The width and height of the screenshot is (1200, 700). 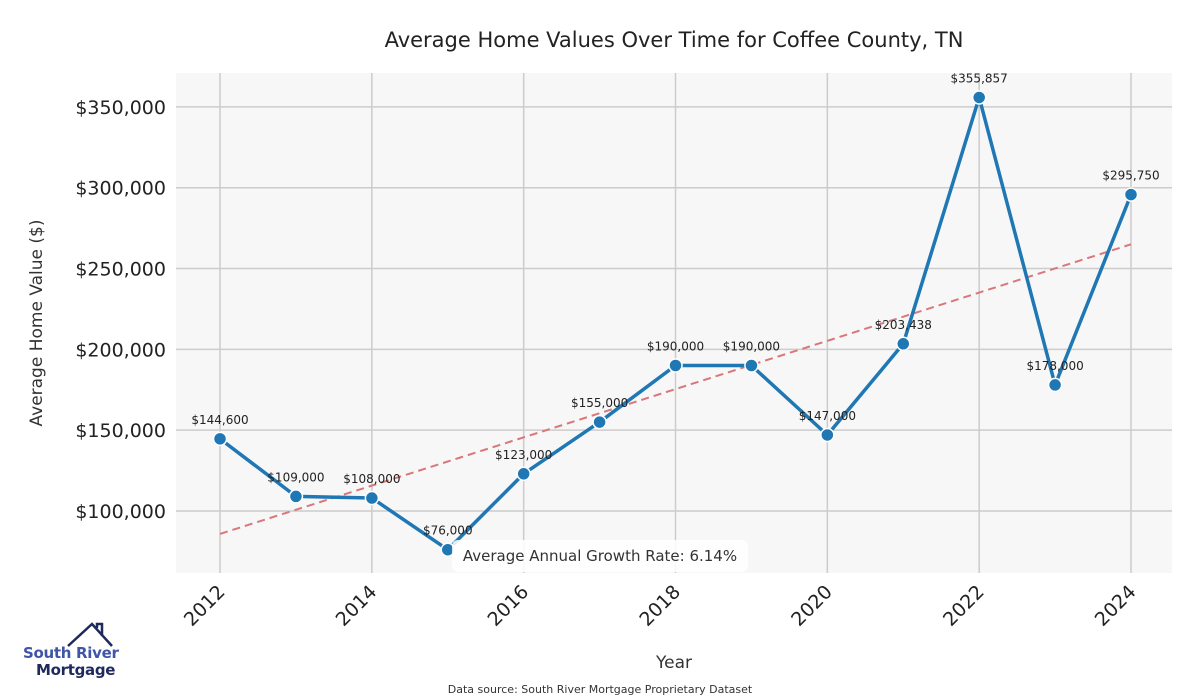 I want to click on y-axis-label: Average Home Value ($), so click(x=37, y=323).